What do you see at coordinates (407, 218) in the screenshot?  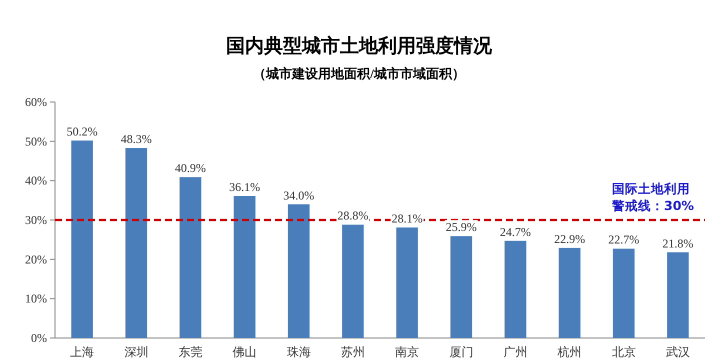 I see `data-label: 28.1%` at bounding box center [407, 218].